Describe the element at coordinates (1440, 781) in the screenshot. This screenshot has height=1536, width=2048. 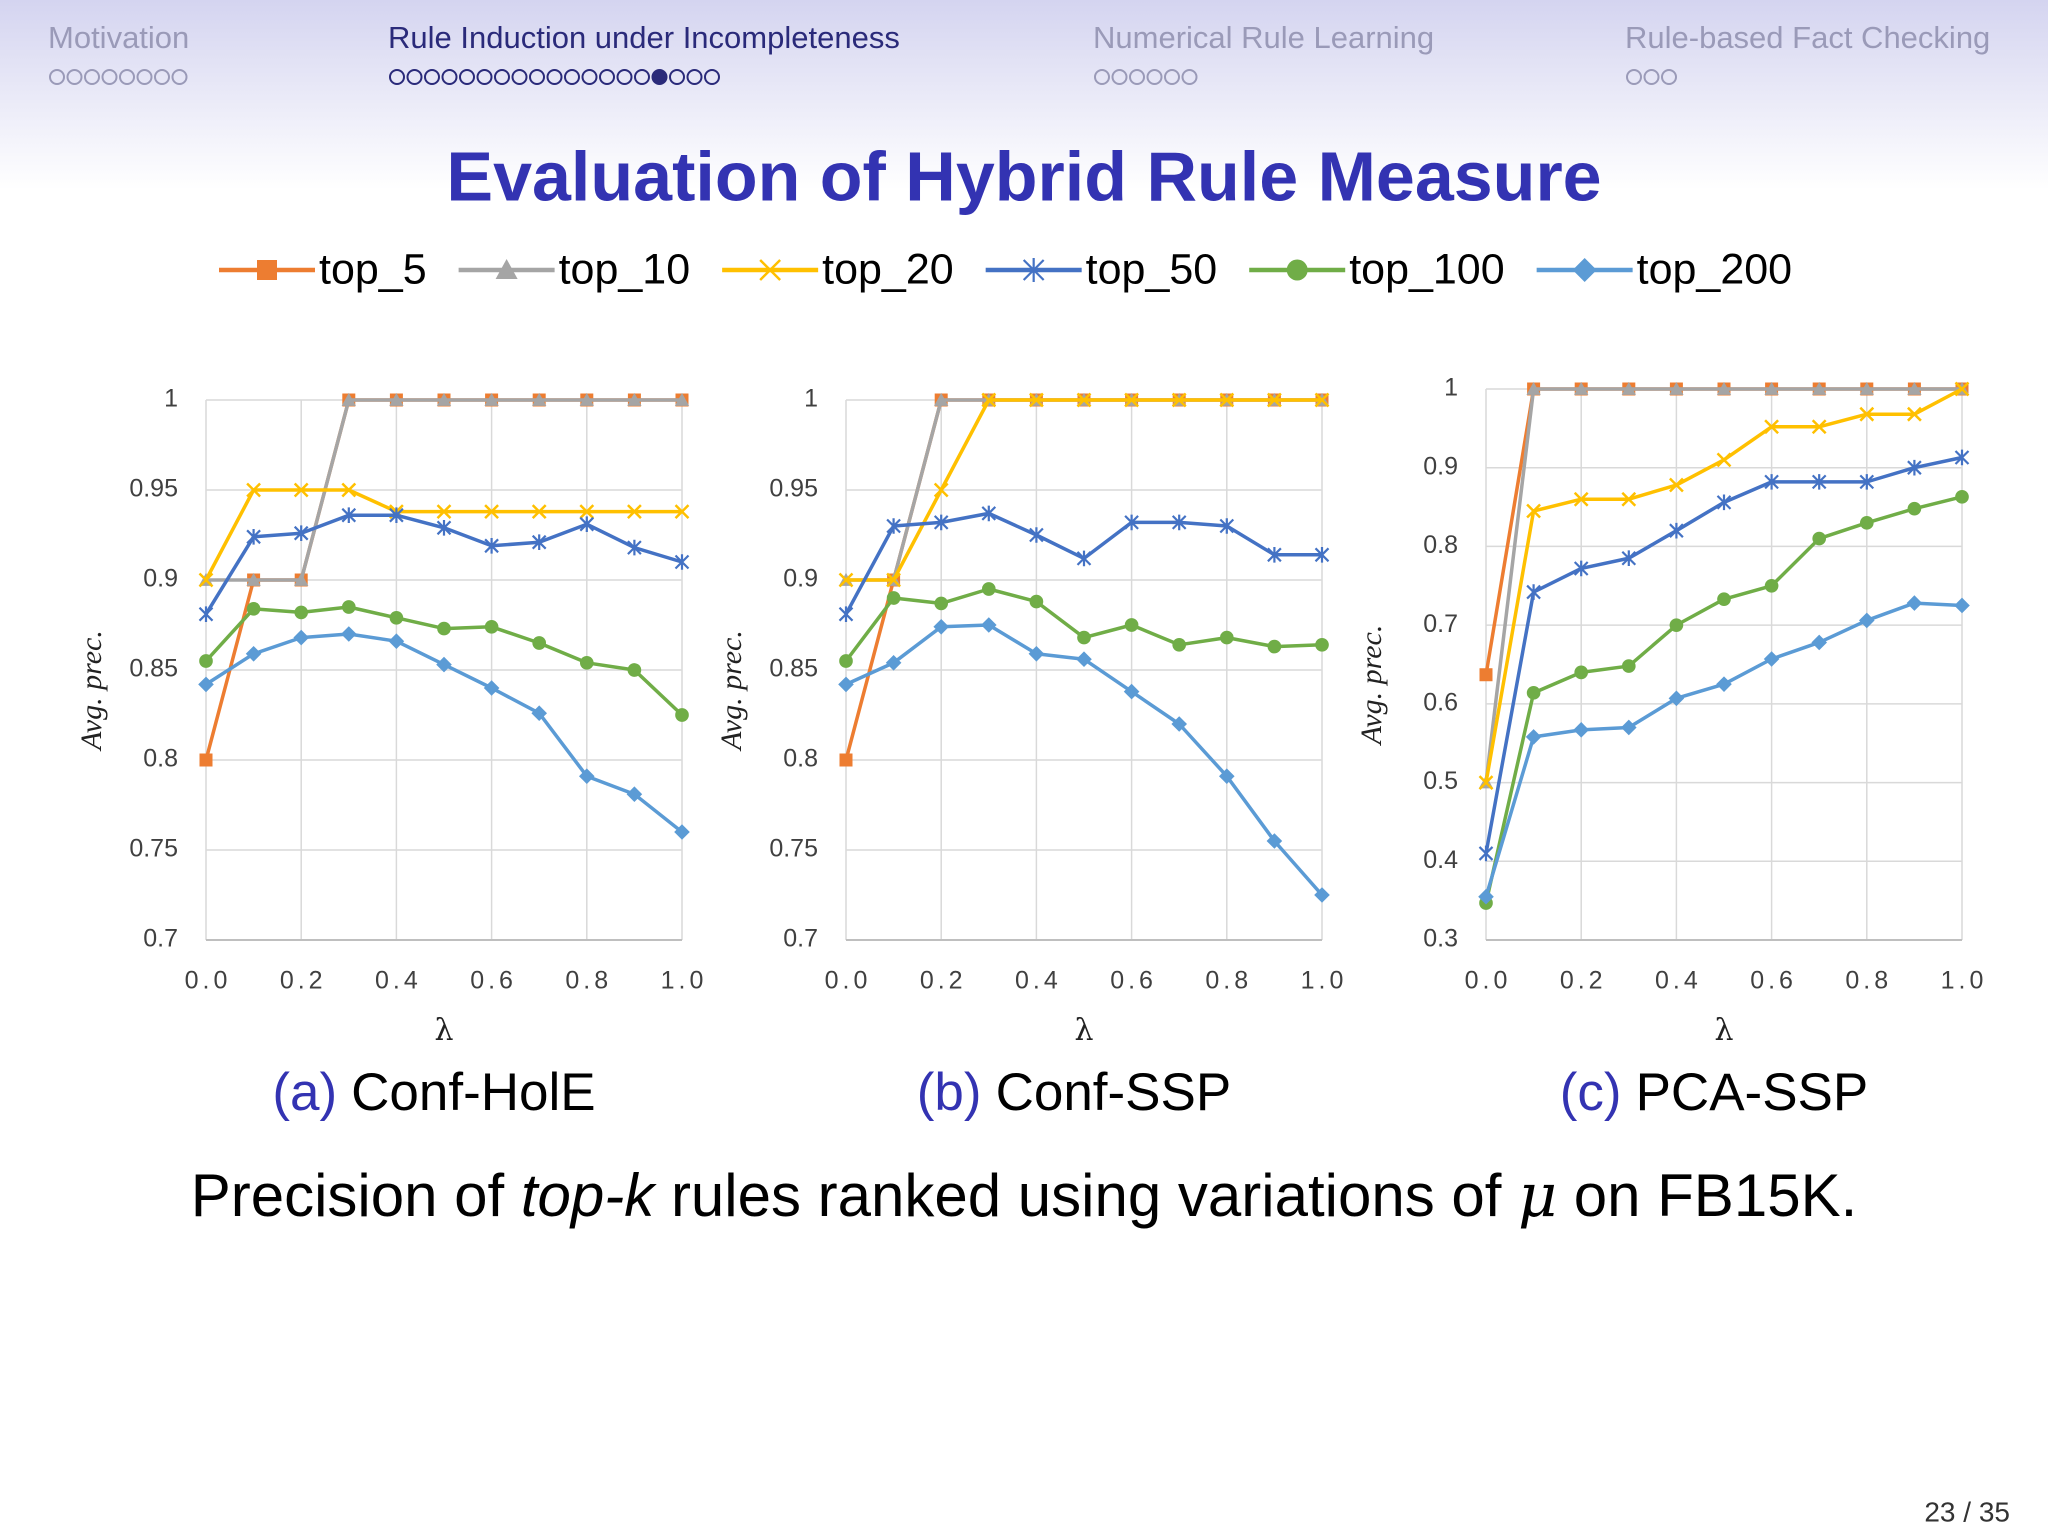
I see `y-tick-label: 0.5` at that location.